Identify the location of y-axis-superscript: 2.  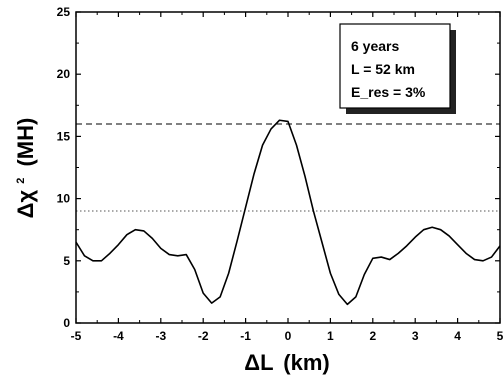
(21, 181).